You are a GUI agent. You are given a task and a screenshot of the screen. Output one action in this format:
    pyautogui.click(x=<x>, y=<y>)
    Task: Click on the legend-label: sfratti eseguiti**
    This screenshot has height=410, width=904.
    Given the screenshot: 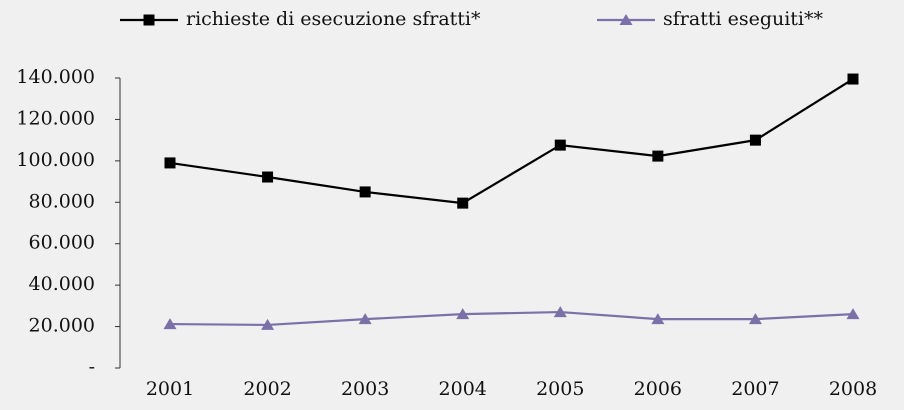 What is the action you would take?
    pyautogui.click(x=743, y=19)
    